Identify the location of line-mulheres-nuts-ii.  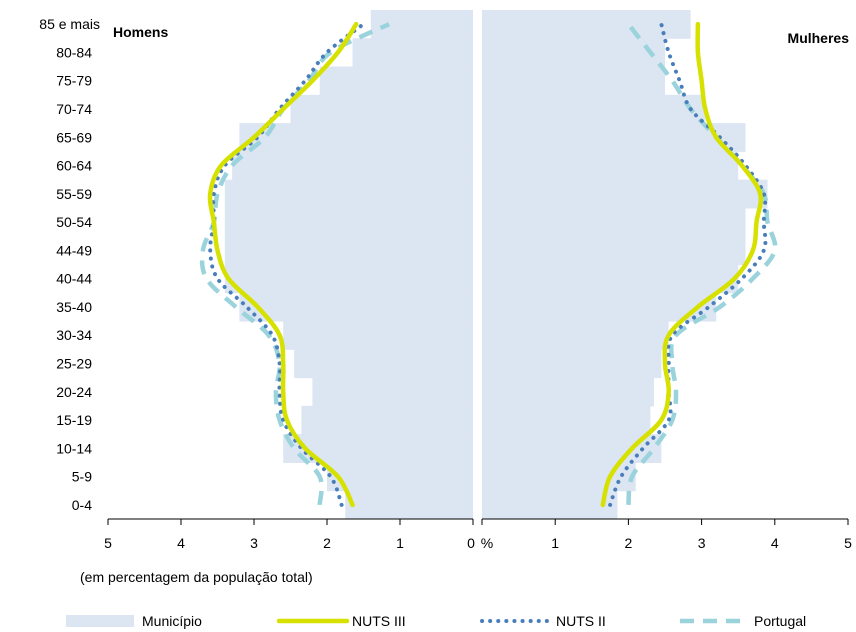
(688, 264).